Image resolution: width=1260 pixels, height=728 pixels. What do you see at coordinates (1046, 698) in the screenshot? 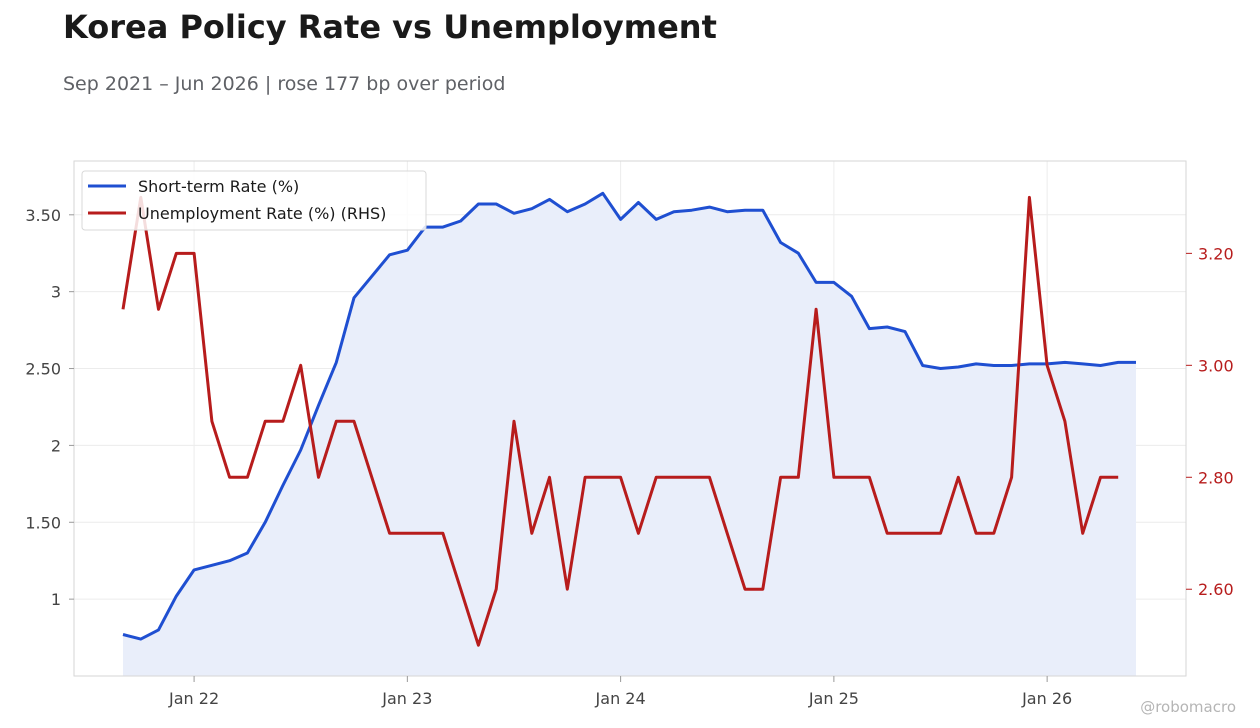
I see `x-tick-label: Jan 26` at bounding box center [1046, 698].